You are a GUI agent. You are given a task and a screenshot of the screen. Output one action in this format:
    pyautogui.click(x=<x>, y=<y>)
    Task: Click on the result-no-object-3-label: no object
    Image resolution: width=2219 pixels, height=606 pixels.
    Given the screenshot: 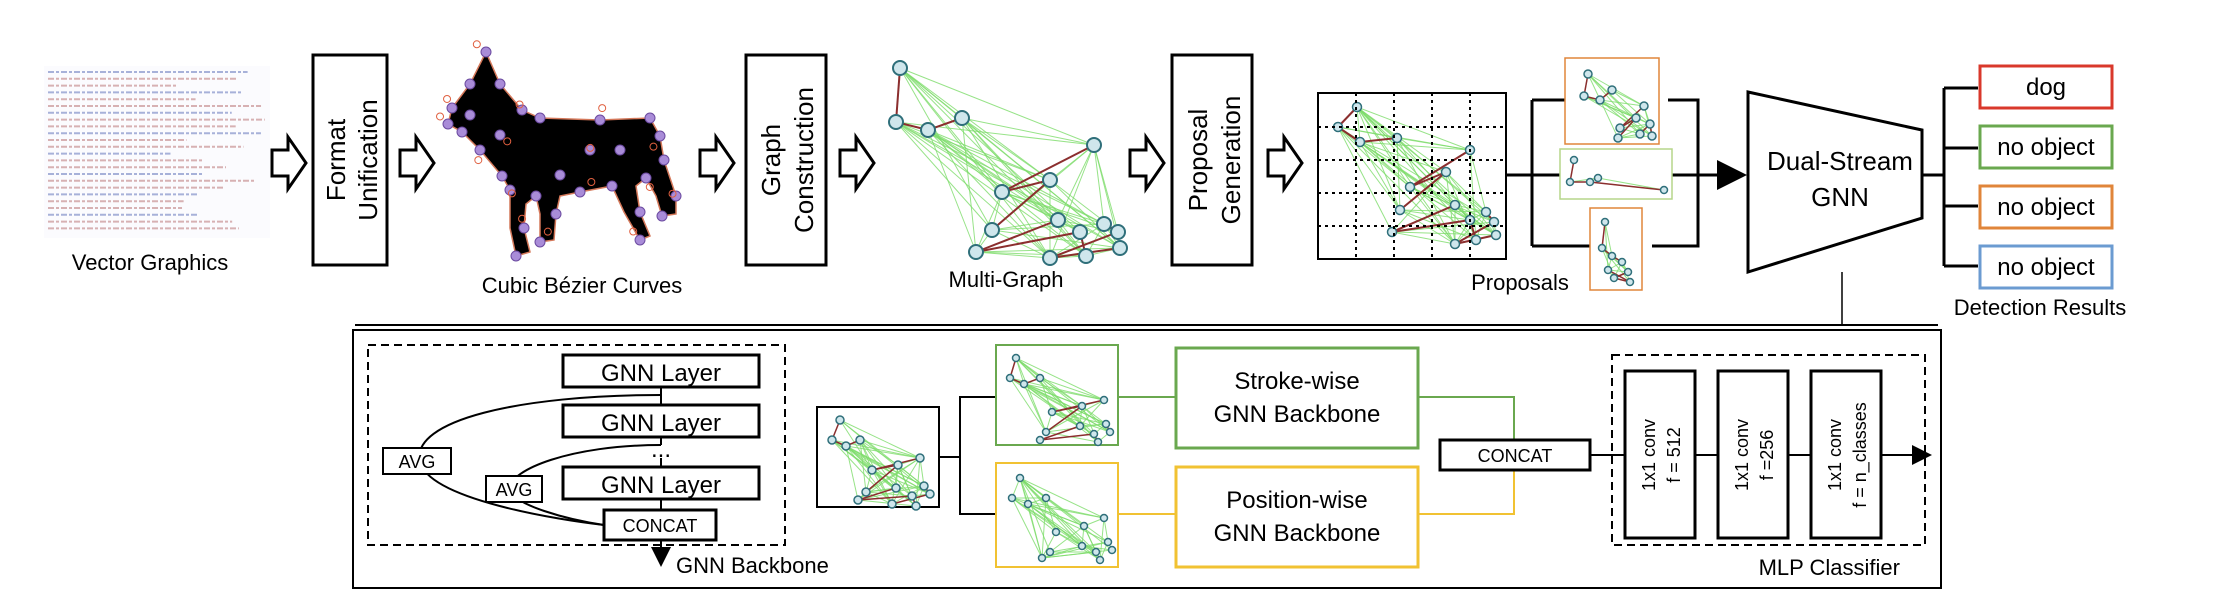 What is the action you would take?
    pyautogui.click(x=2046, y=267)
    